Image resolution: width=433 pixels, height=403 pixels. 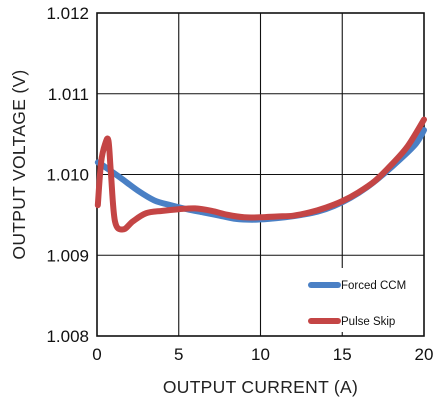 What do you see at coordinates (368, 322) in the screenshot?
I see `legend-label-pulse-skip: Pulse Skip` at bounding box center [368, 322].